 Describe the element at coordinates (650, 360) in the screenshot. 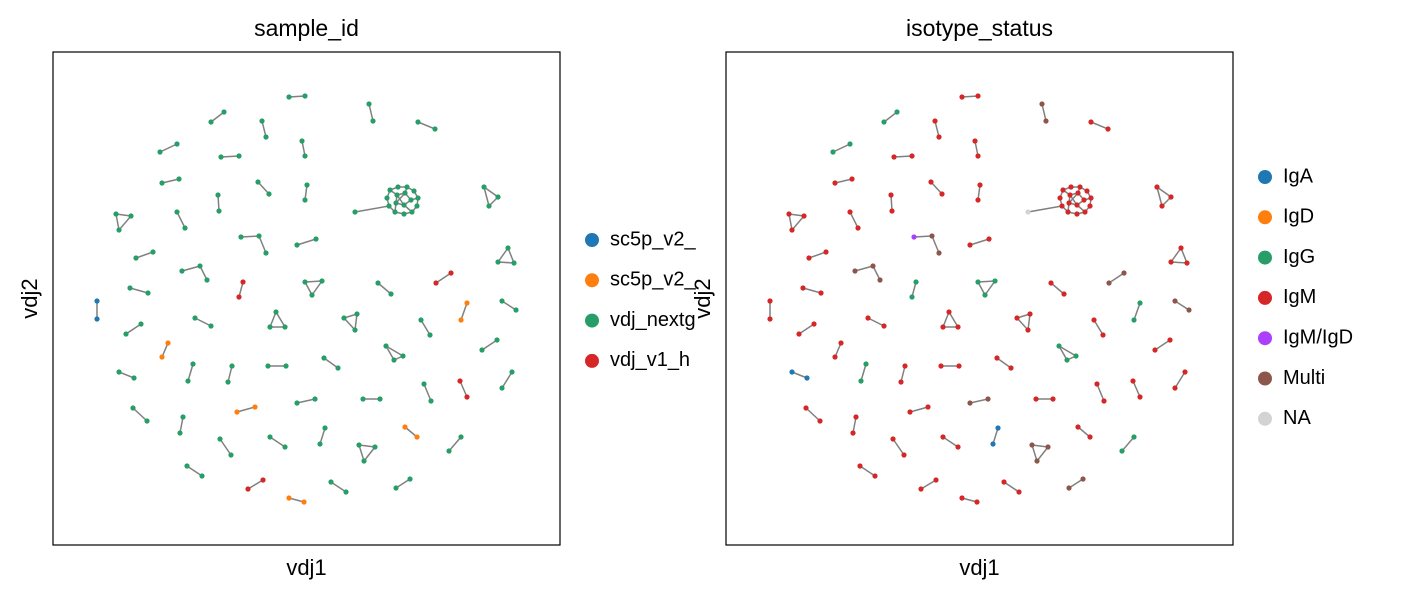

I see `legend-label: vdj_v1_h` at that location.